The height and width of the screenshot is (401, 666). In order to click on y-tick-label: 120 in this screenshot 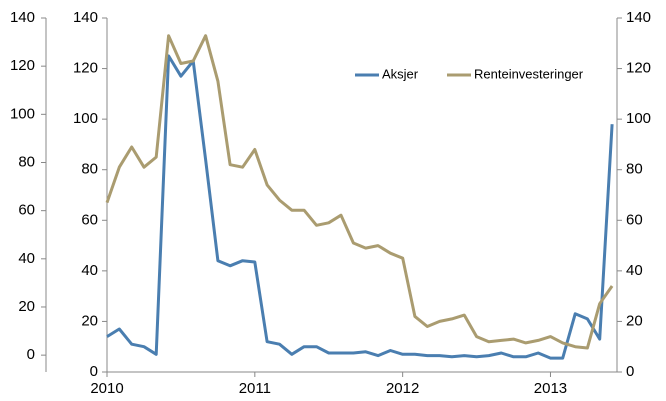, I will do `click(85, 68)`.